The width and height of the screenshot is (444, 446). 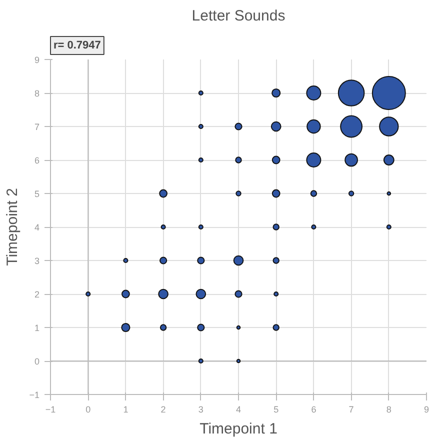 What do you see at coordinates (389, 409) in the screenshot?
I see `x-tick-label: 8` at bounding box center [389, 409].